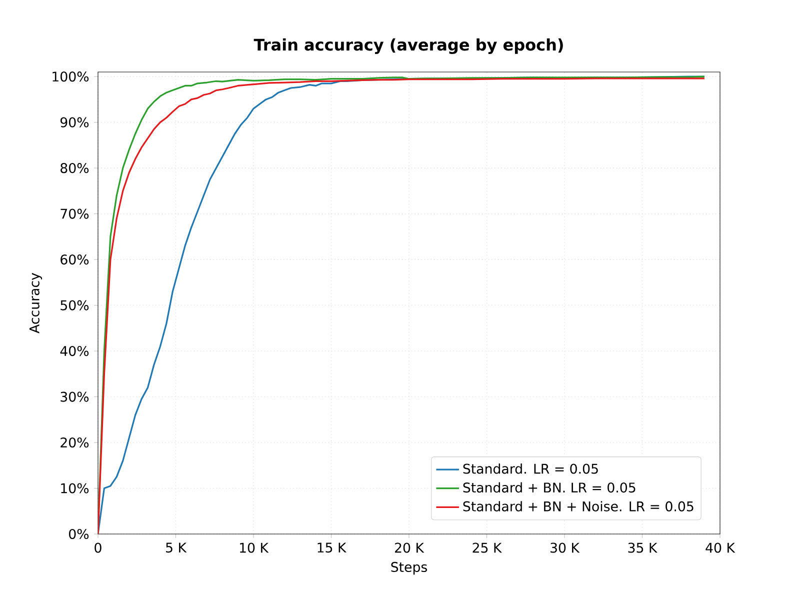  What do you see at coordinates (70, 77) in the screenshot?
I see `y-tick-label: 100%` at bounding box center [70, 77].